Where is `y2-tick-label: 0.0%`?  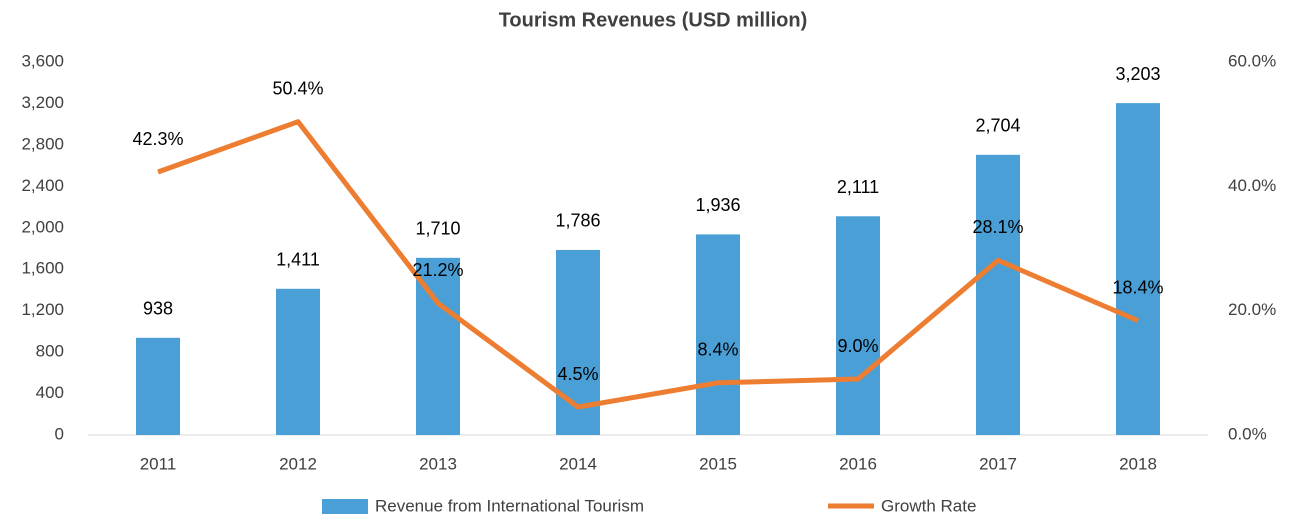 y2-tick-label: 0.0% is located at coordinates (1247, 433).